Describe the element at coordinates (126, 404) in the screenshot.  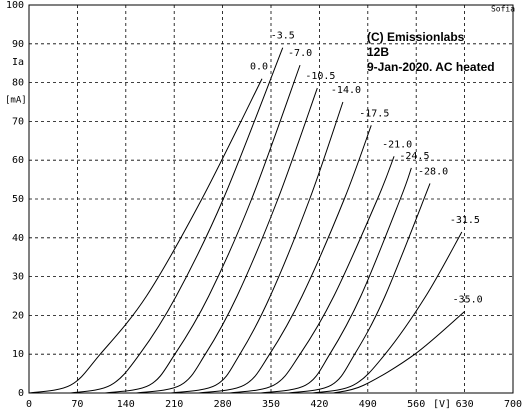
I see `x-tick-label: 140` at that location.